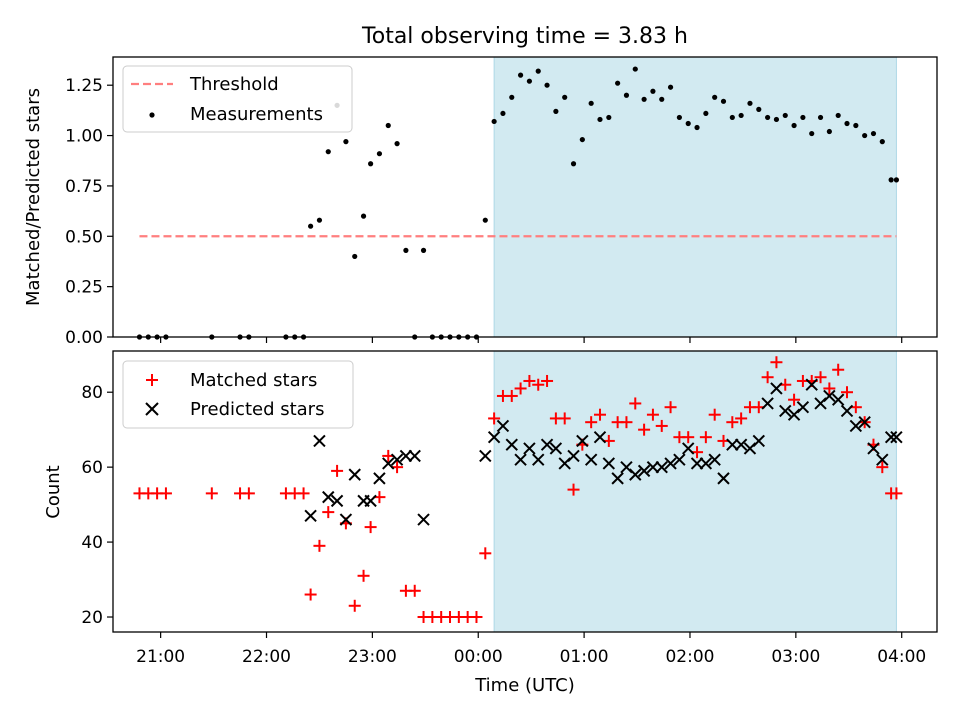  Describe the element at coordinates (689, 657) in the screenshot. I see `x-tick-label: 02:00` at that location.